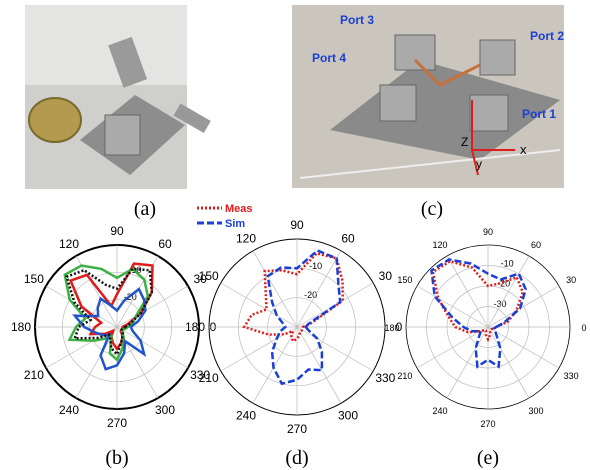  Describe the element at coordinates (432, 209) in the screenshot. I see `caption: (c)` at that location.